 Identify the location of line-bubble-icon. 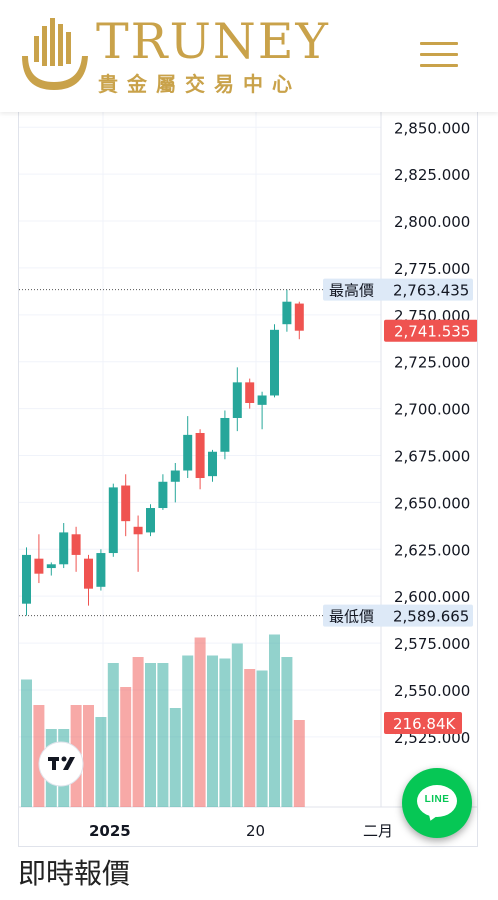
(437, 801).